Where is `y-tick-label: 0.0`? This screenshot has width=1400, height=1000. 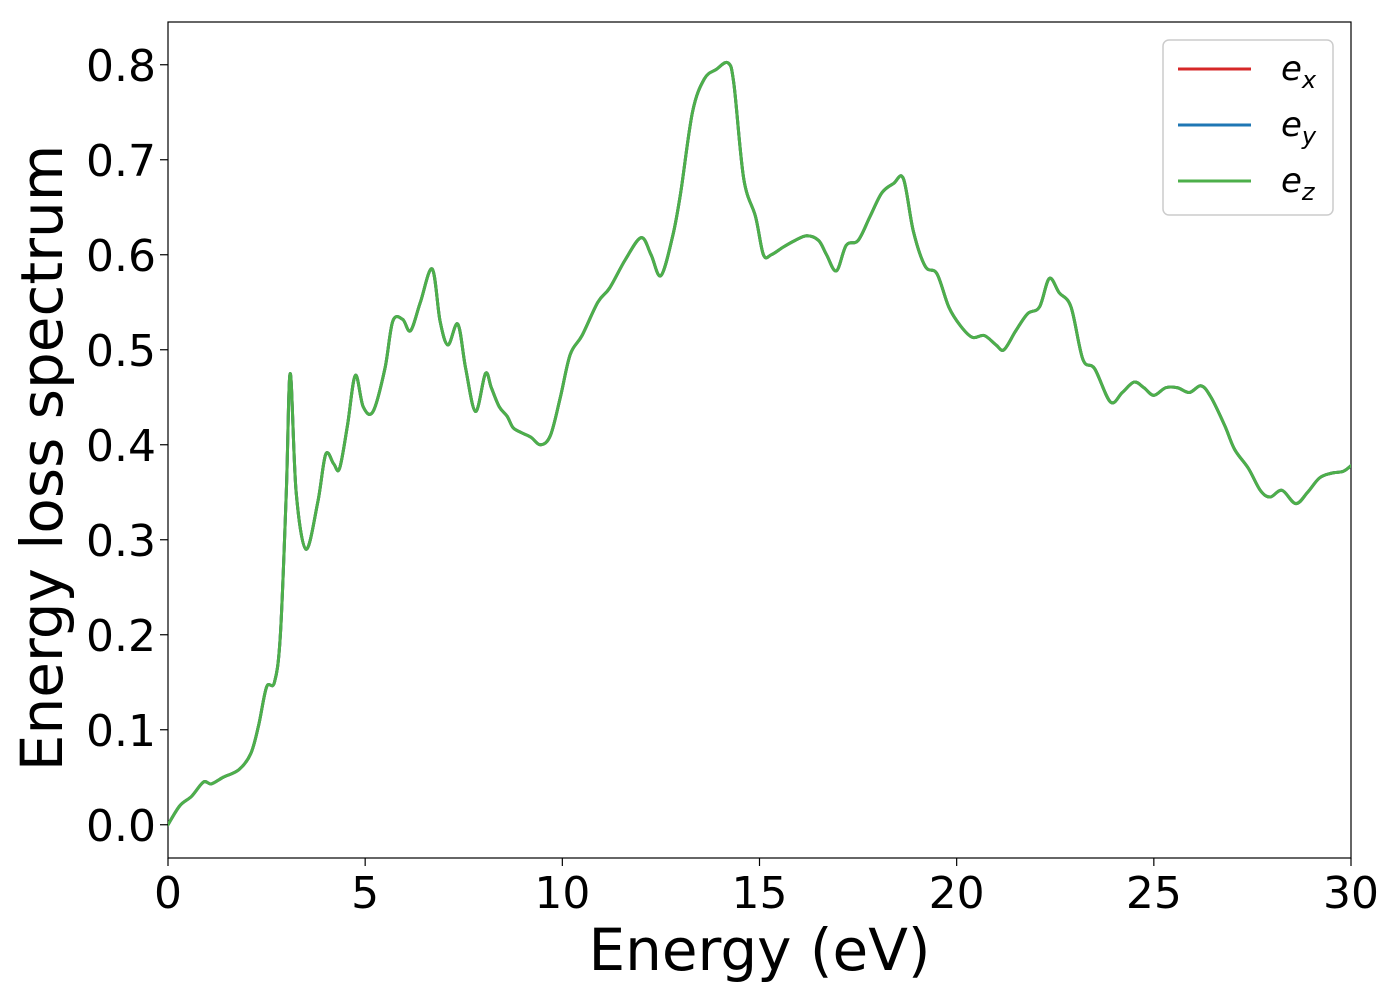
y-tick-label: 0.0 is located at coordinates (121, 826).